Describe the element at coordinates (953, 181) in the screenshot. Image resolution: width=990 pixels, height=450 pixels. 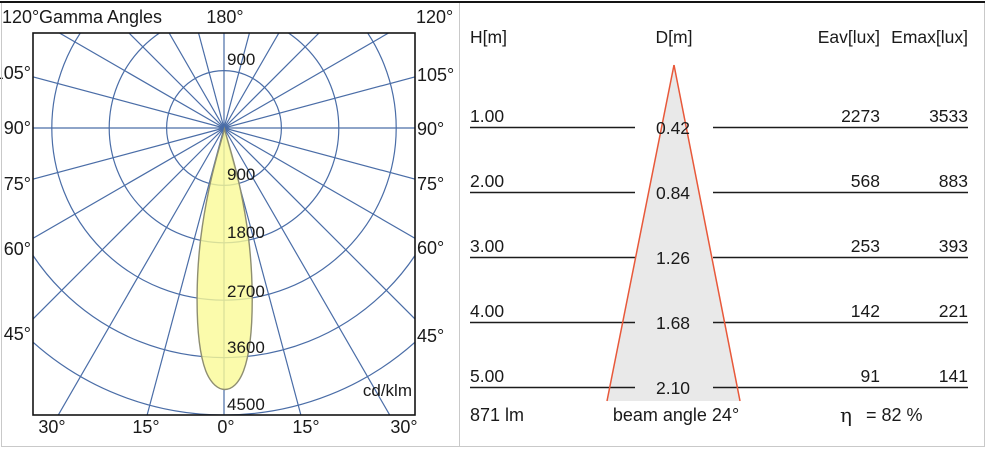
I see `table-row-emax: 883` at that location.